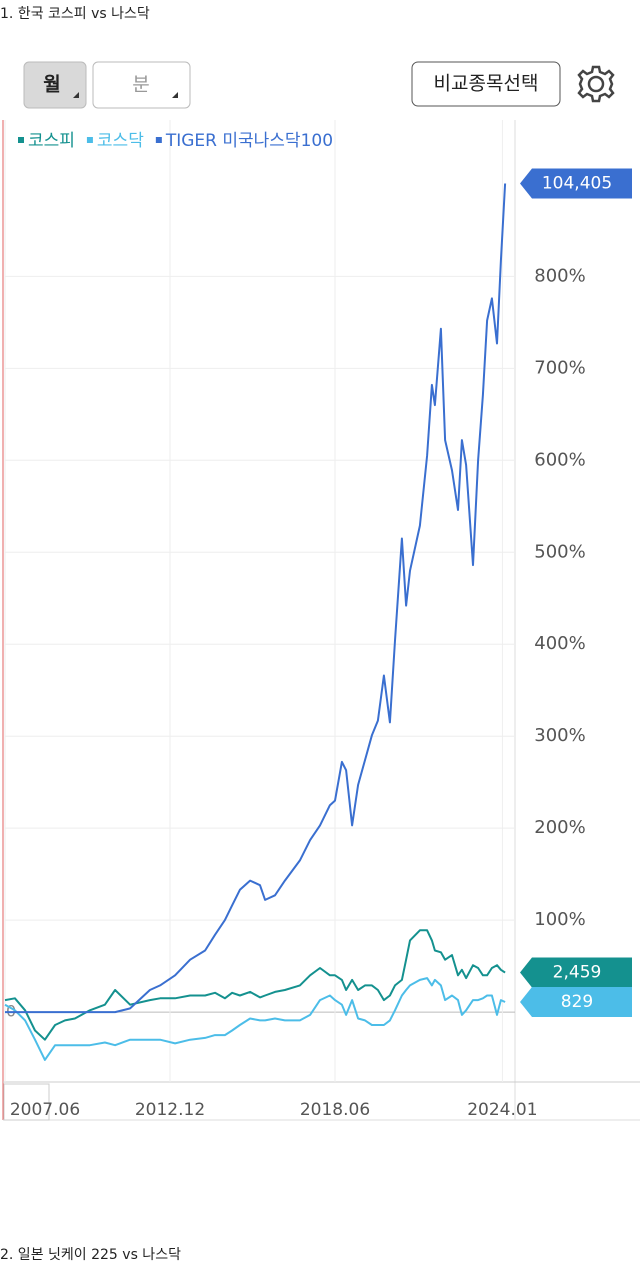  I want to click on y-tick-label: 100%, so click(559, 919).